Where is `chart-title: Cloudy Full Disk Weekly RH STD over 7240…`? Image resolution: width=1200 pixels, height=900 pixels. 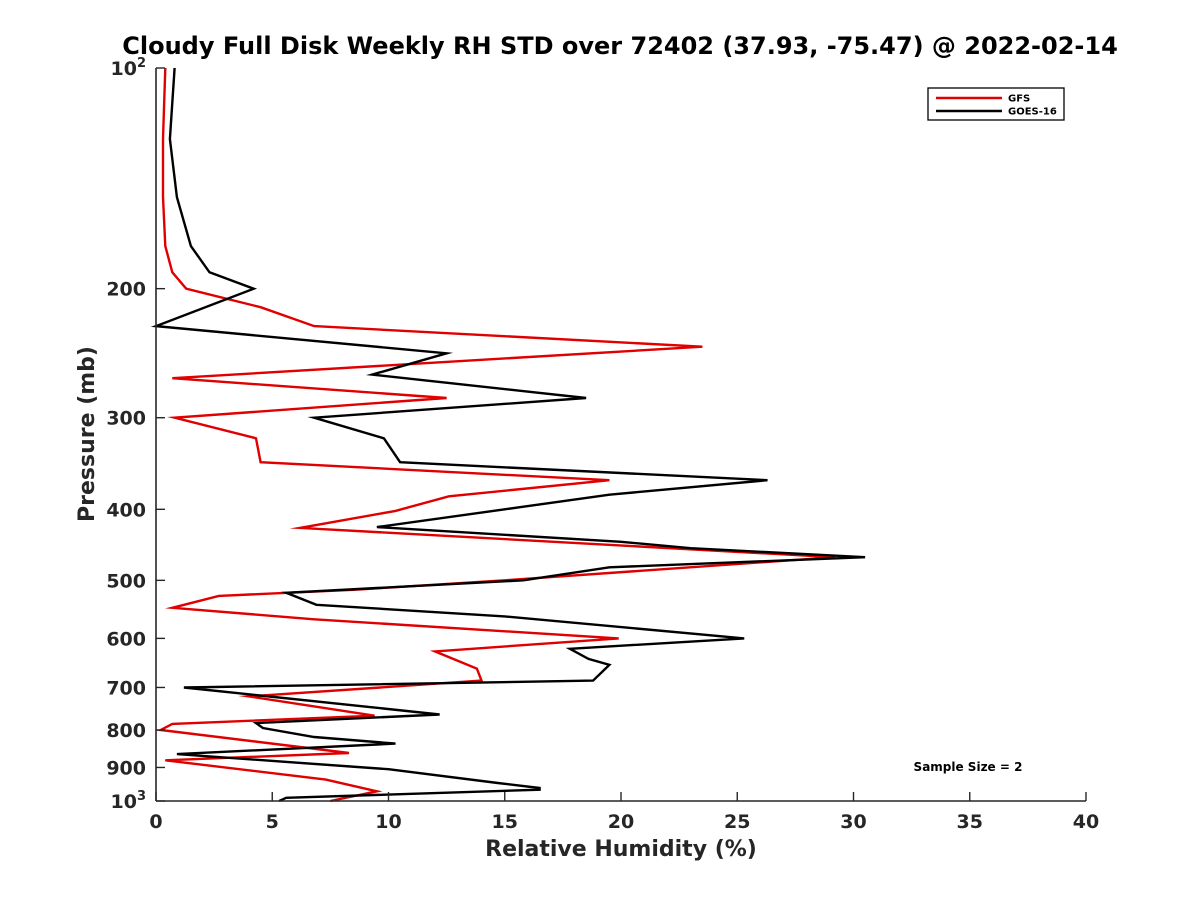 chart-title: Cloudy Full Disk Weekly RH STD over 7240… is located at coordinates (620, 46).